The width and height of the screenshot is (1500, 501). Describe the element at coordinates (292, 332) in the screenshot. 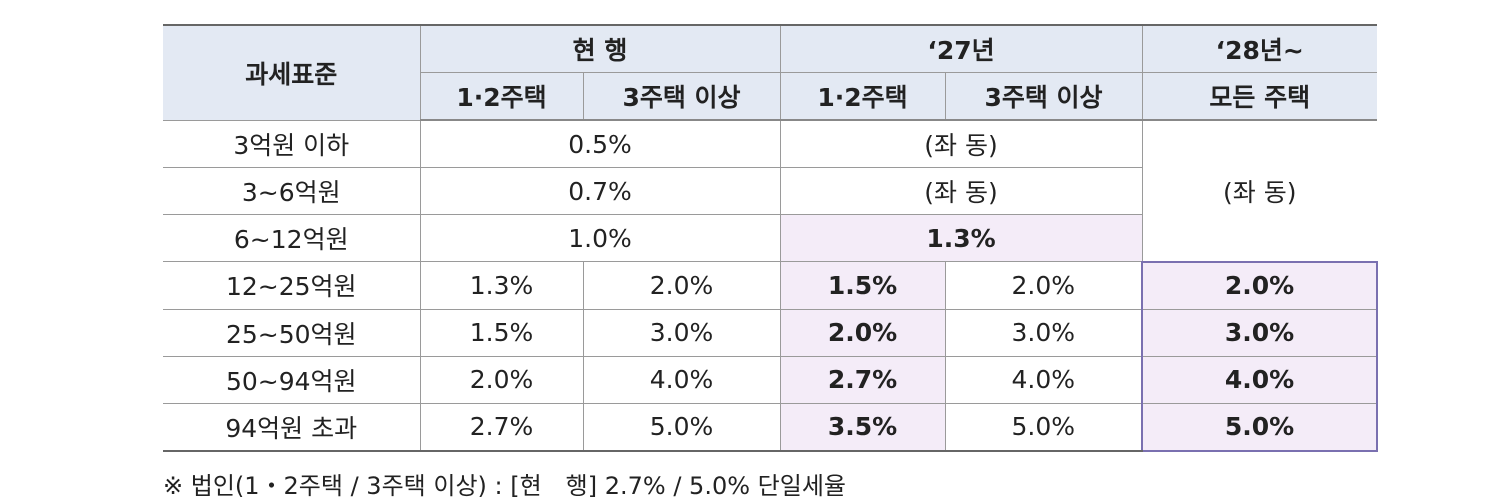

I see `cell: 25~50억원` at that location.